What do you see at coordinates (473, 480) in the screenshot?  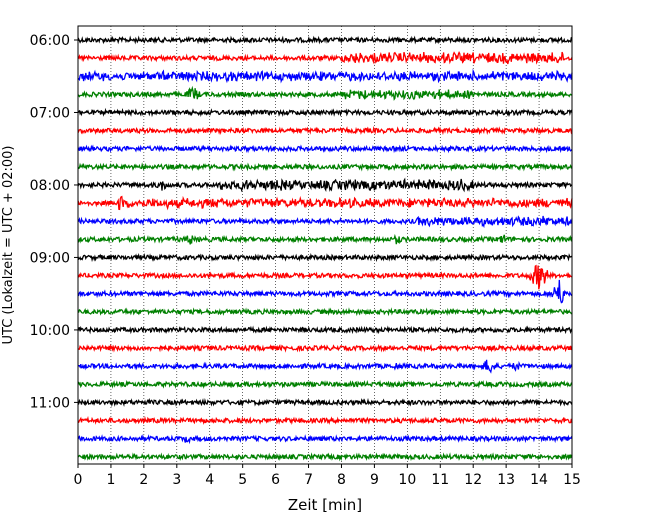 I see `x-tick-label: 12` at bounding box center [473, 480].